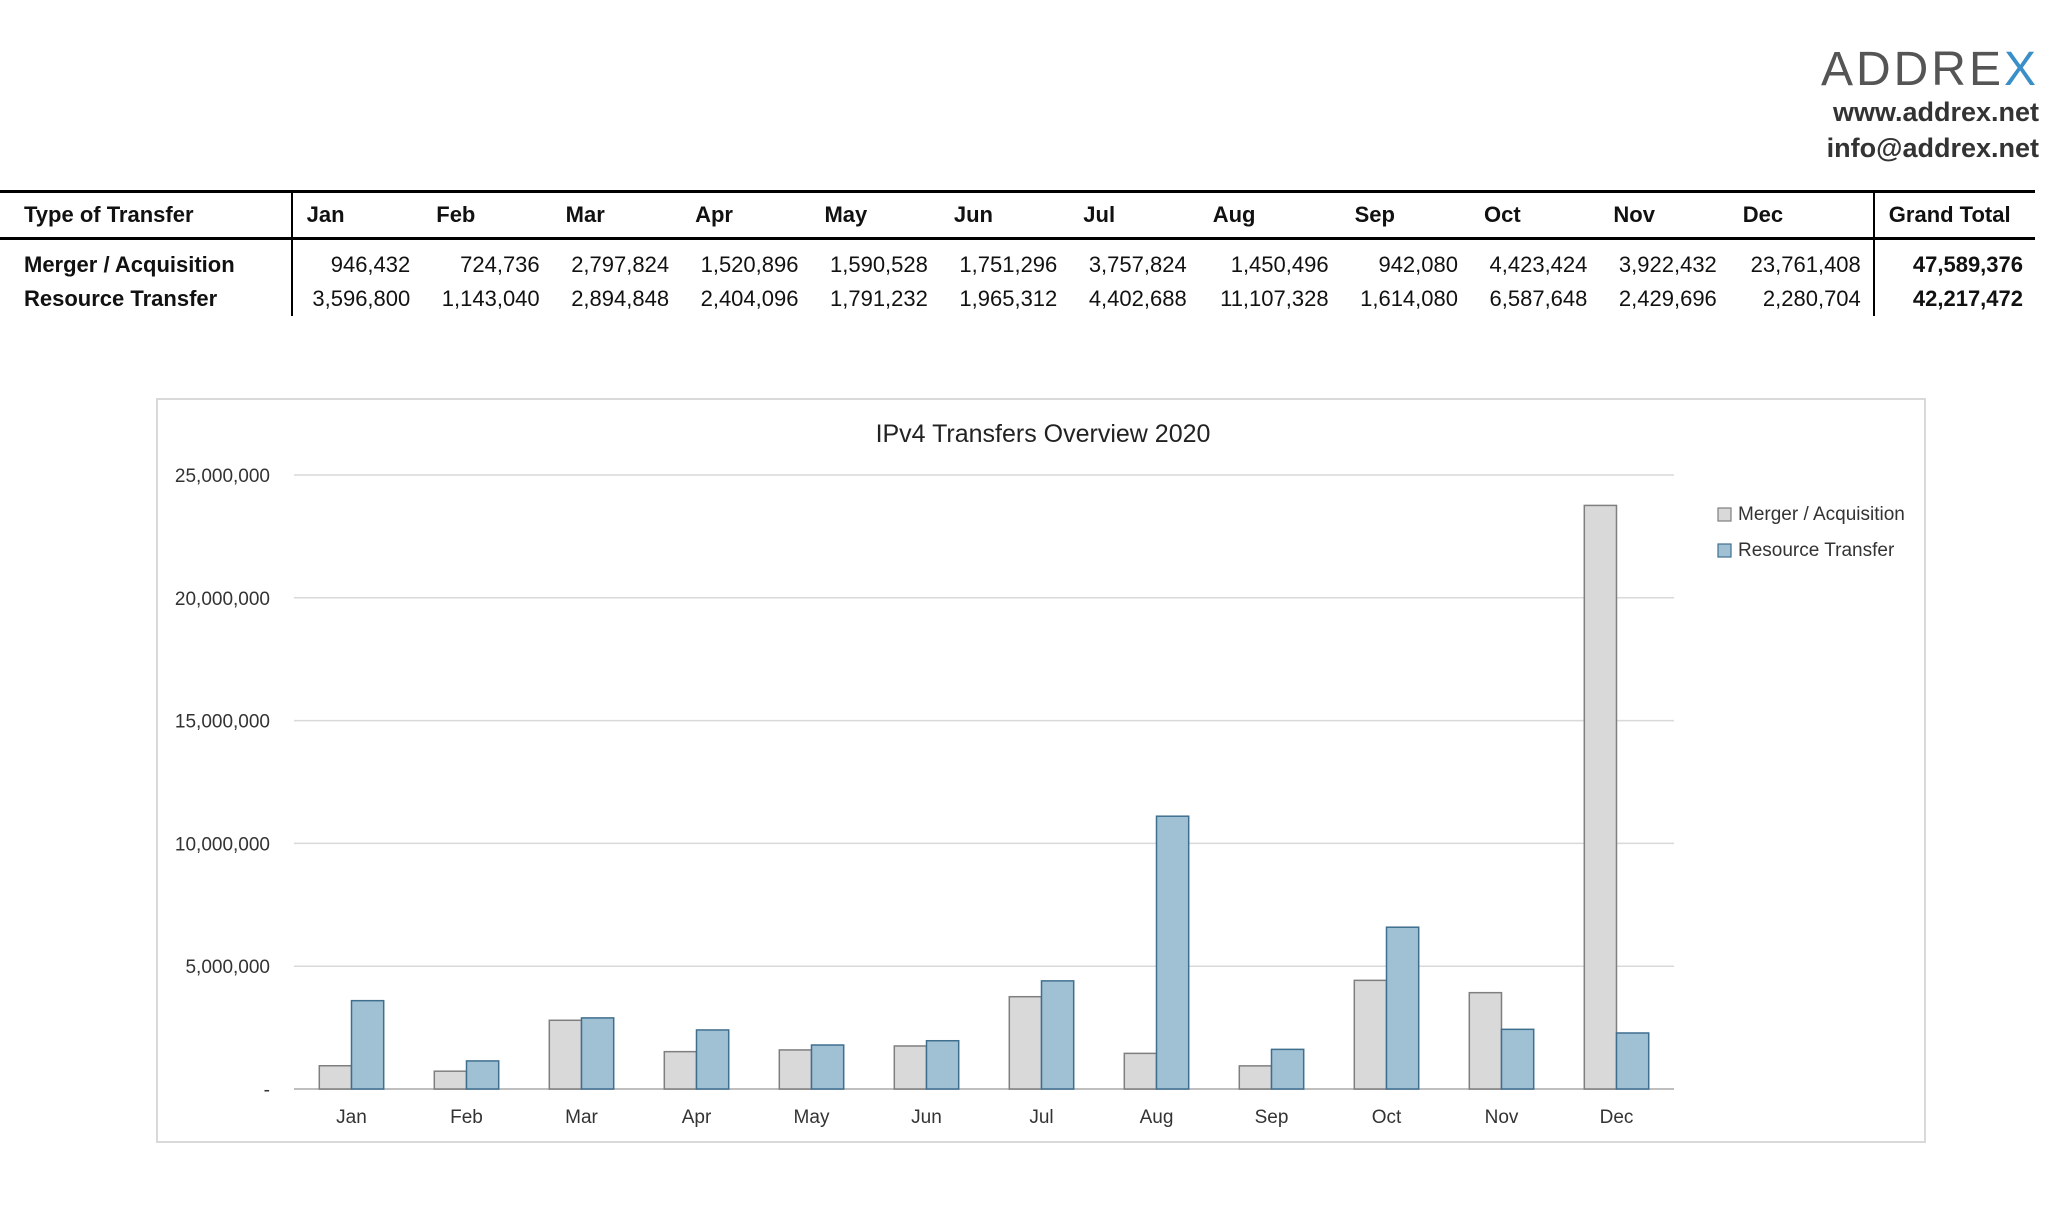 Image resolution: width=2065 pixels, height=1228 pixels. I want to click on header-month: Jul, so click(1134, 215).